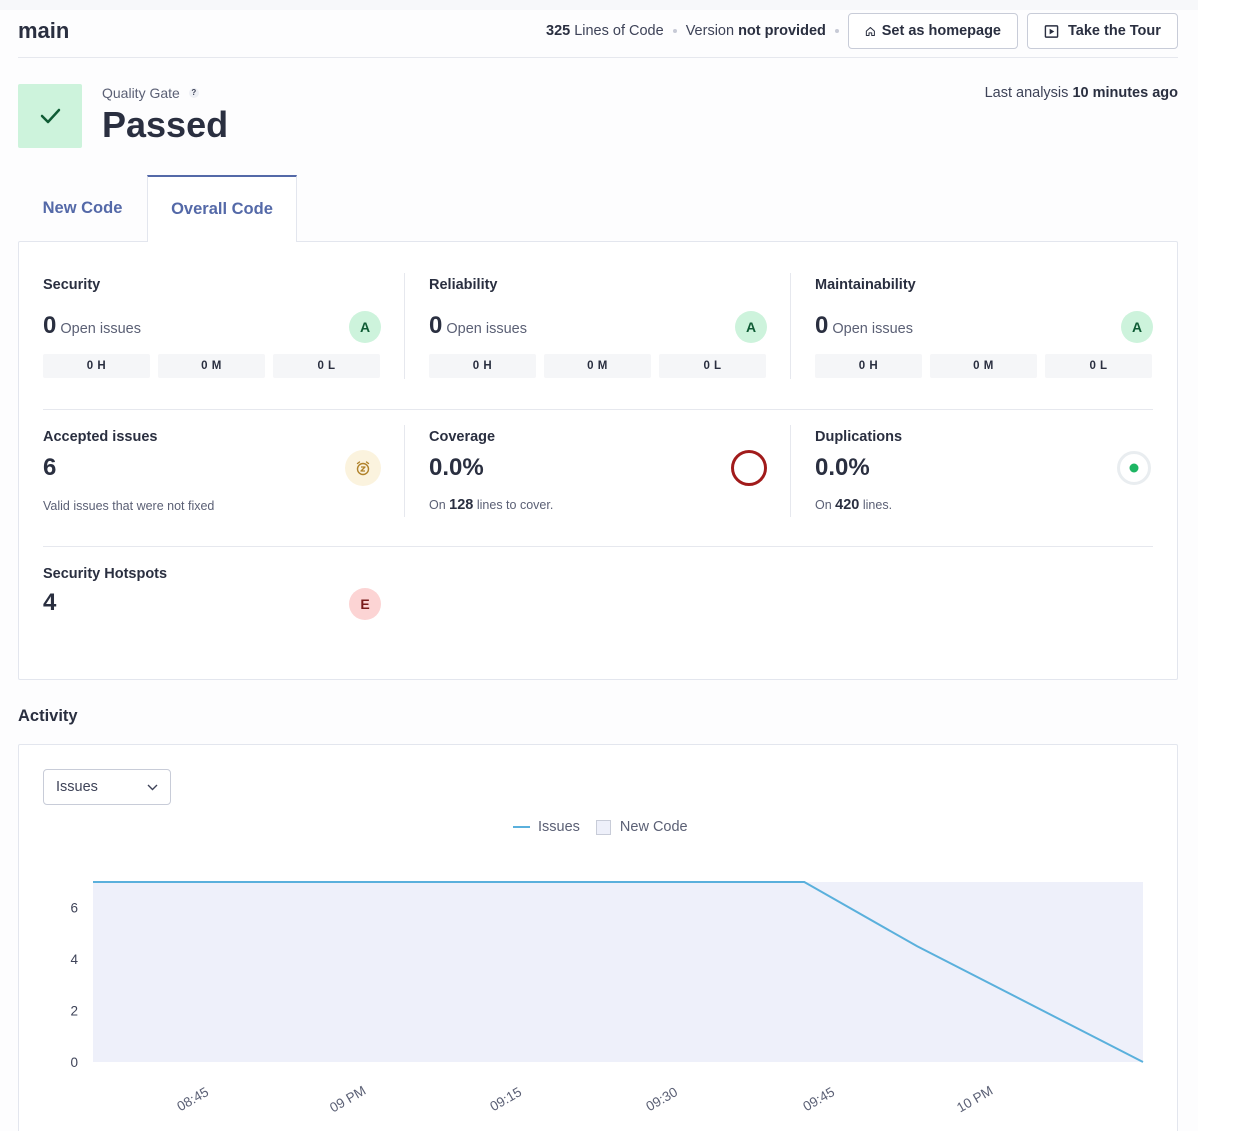 The image size is (1236, 1131). I want to click on y-tick-label: 2, so click(74, 1011).